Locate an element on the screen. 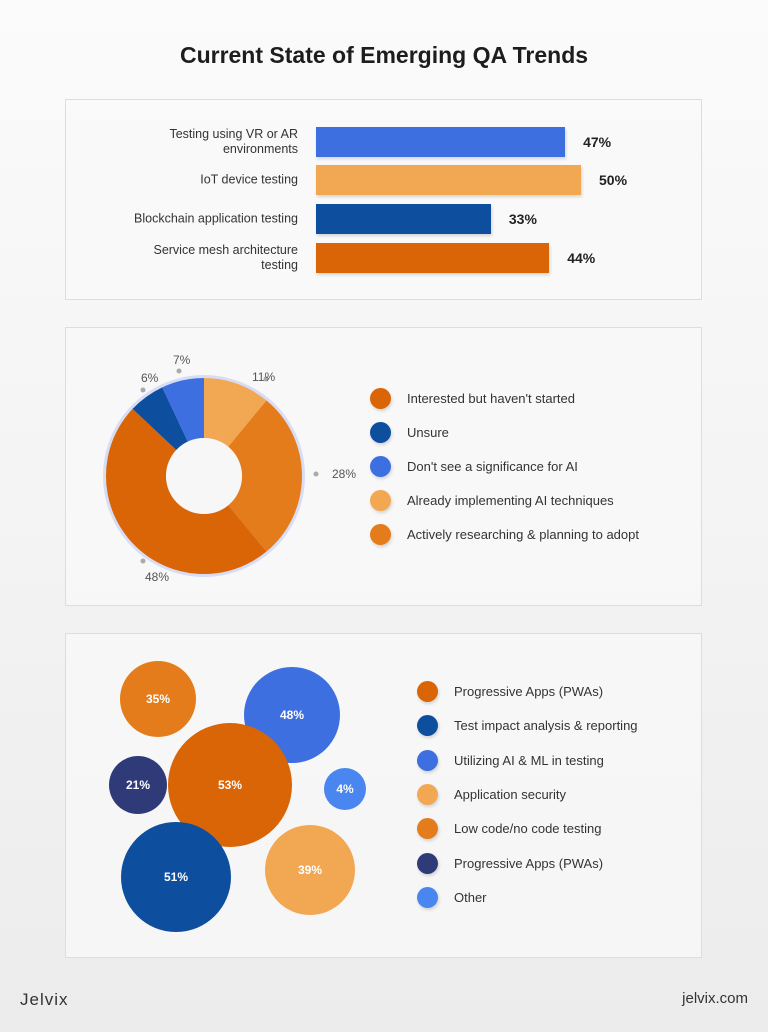 Image resolution: width=768 pixels, height=1032 pixels. bar-label: IoT device testing is located at coordinates (249, 179).